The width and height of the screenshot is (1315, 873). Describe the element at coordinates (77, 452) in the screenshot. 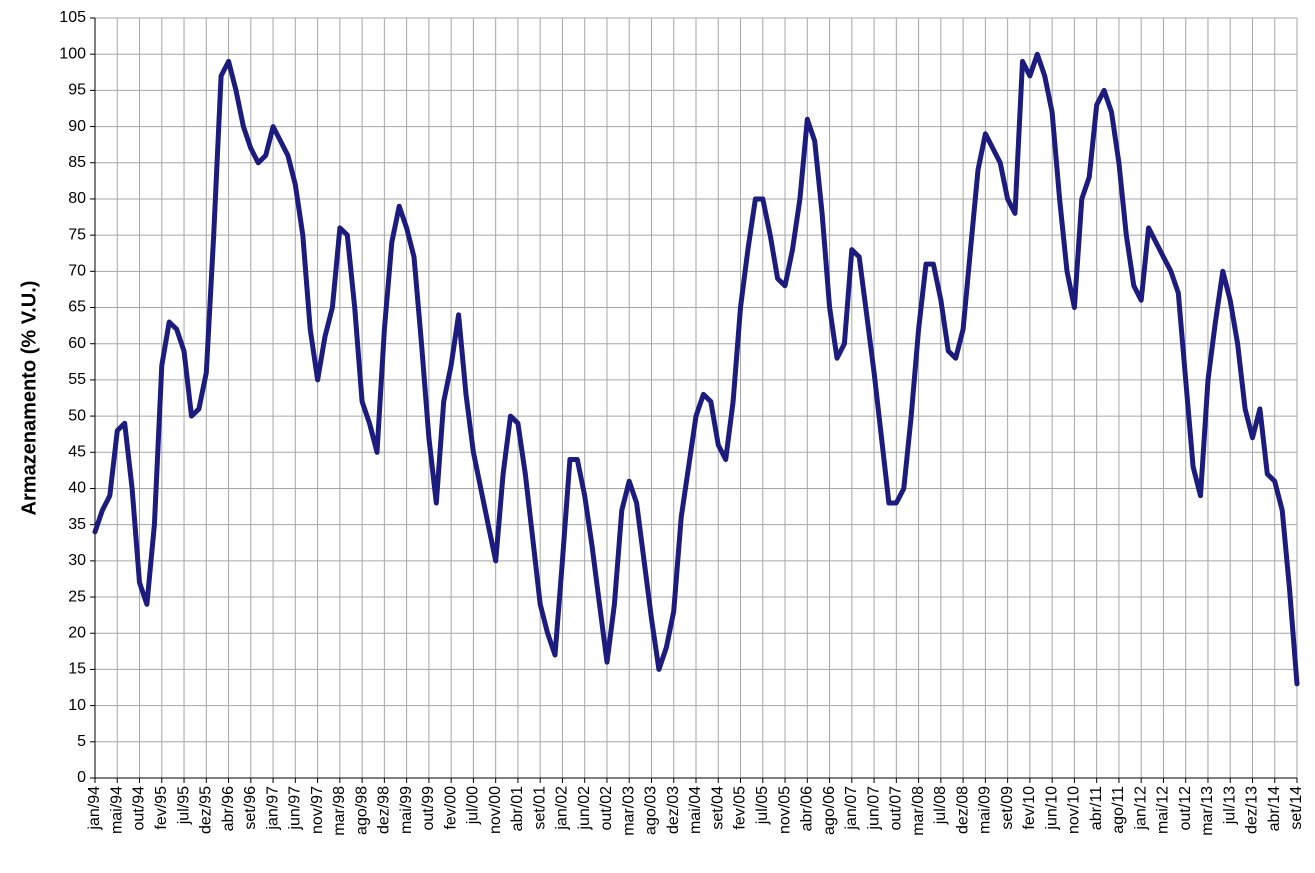

I see `y-tick-label: 45` at that location.